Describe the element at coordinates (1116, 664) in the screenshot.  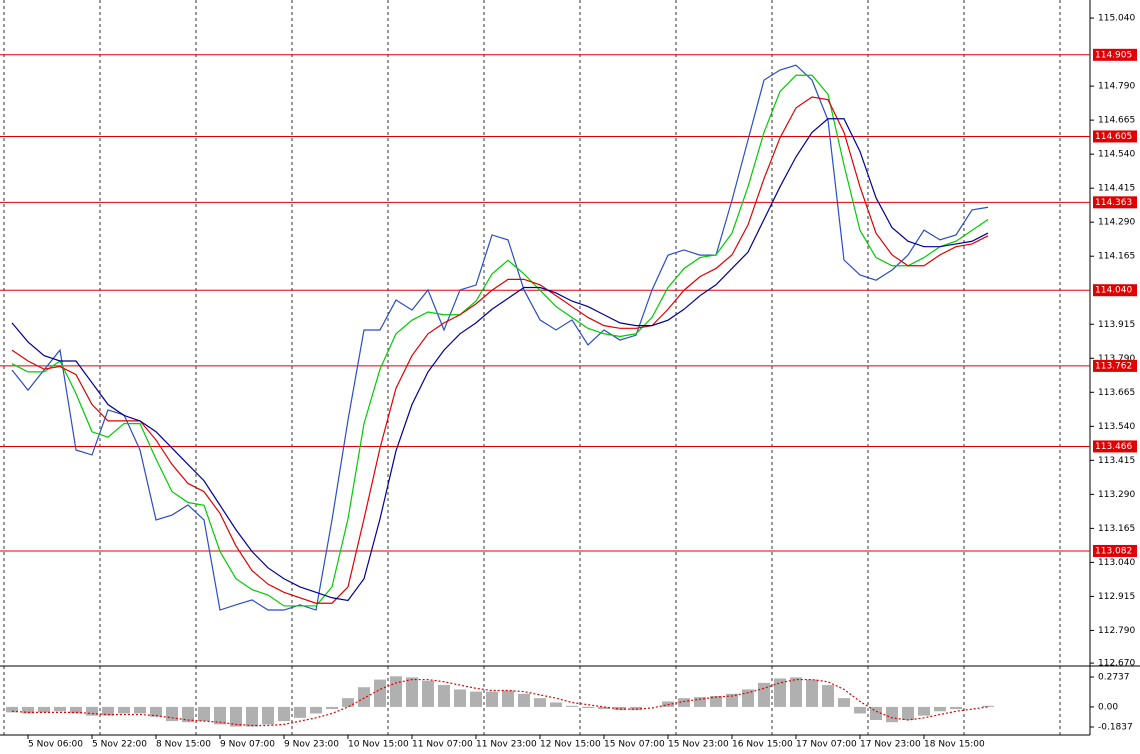
I see `y-tick-label: 112.670` at that location.